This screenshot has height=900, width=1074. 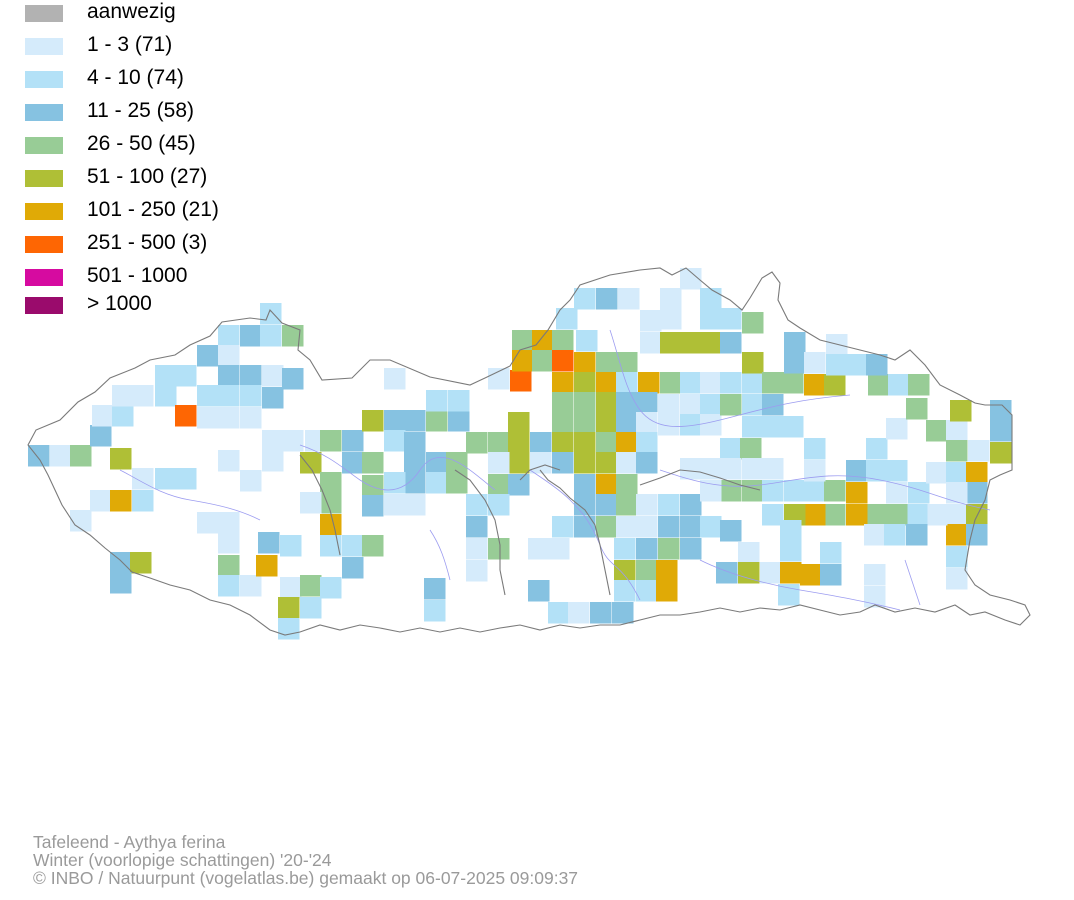 What do you see at coordinates (135, 77) in the screenshot?
I see `legend-label: 4 - 10 (74)` at bounding box center [135, 77].